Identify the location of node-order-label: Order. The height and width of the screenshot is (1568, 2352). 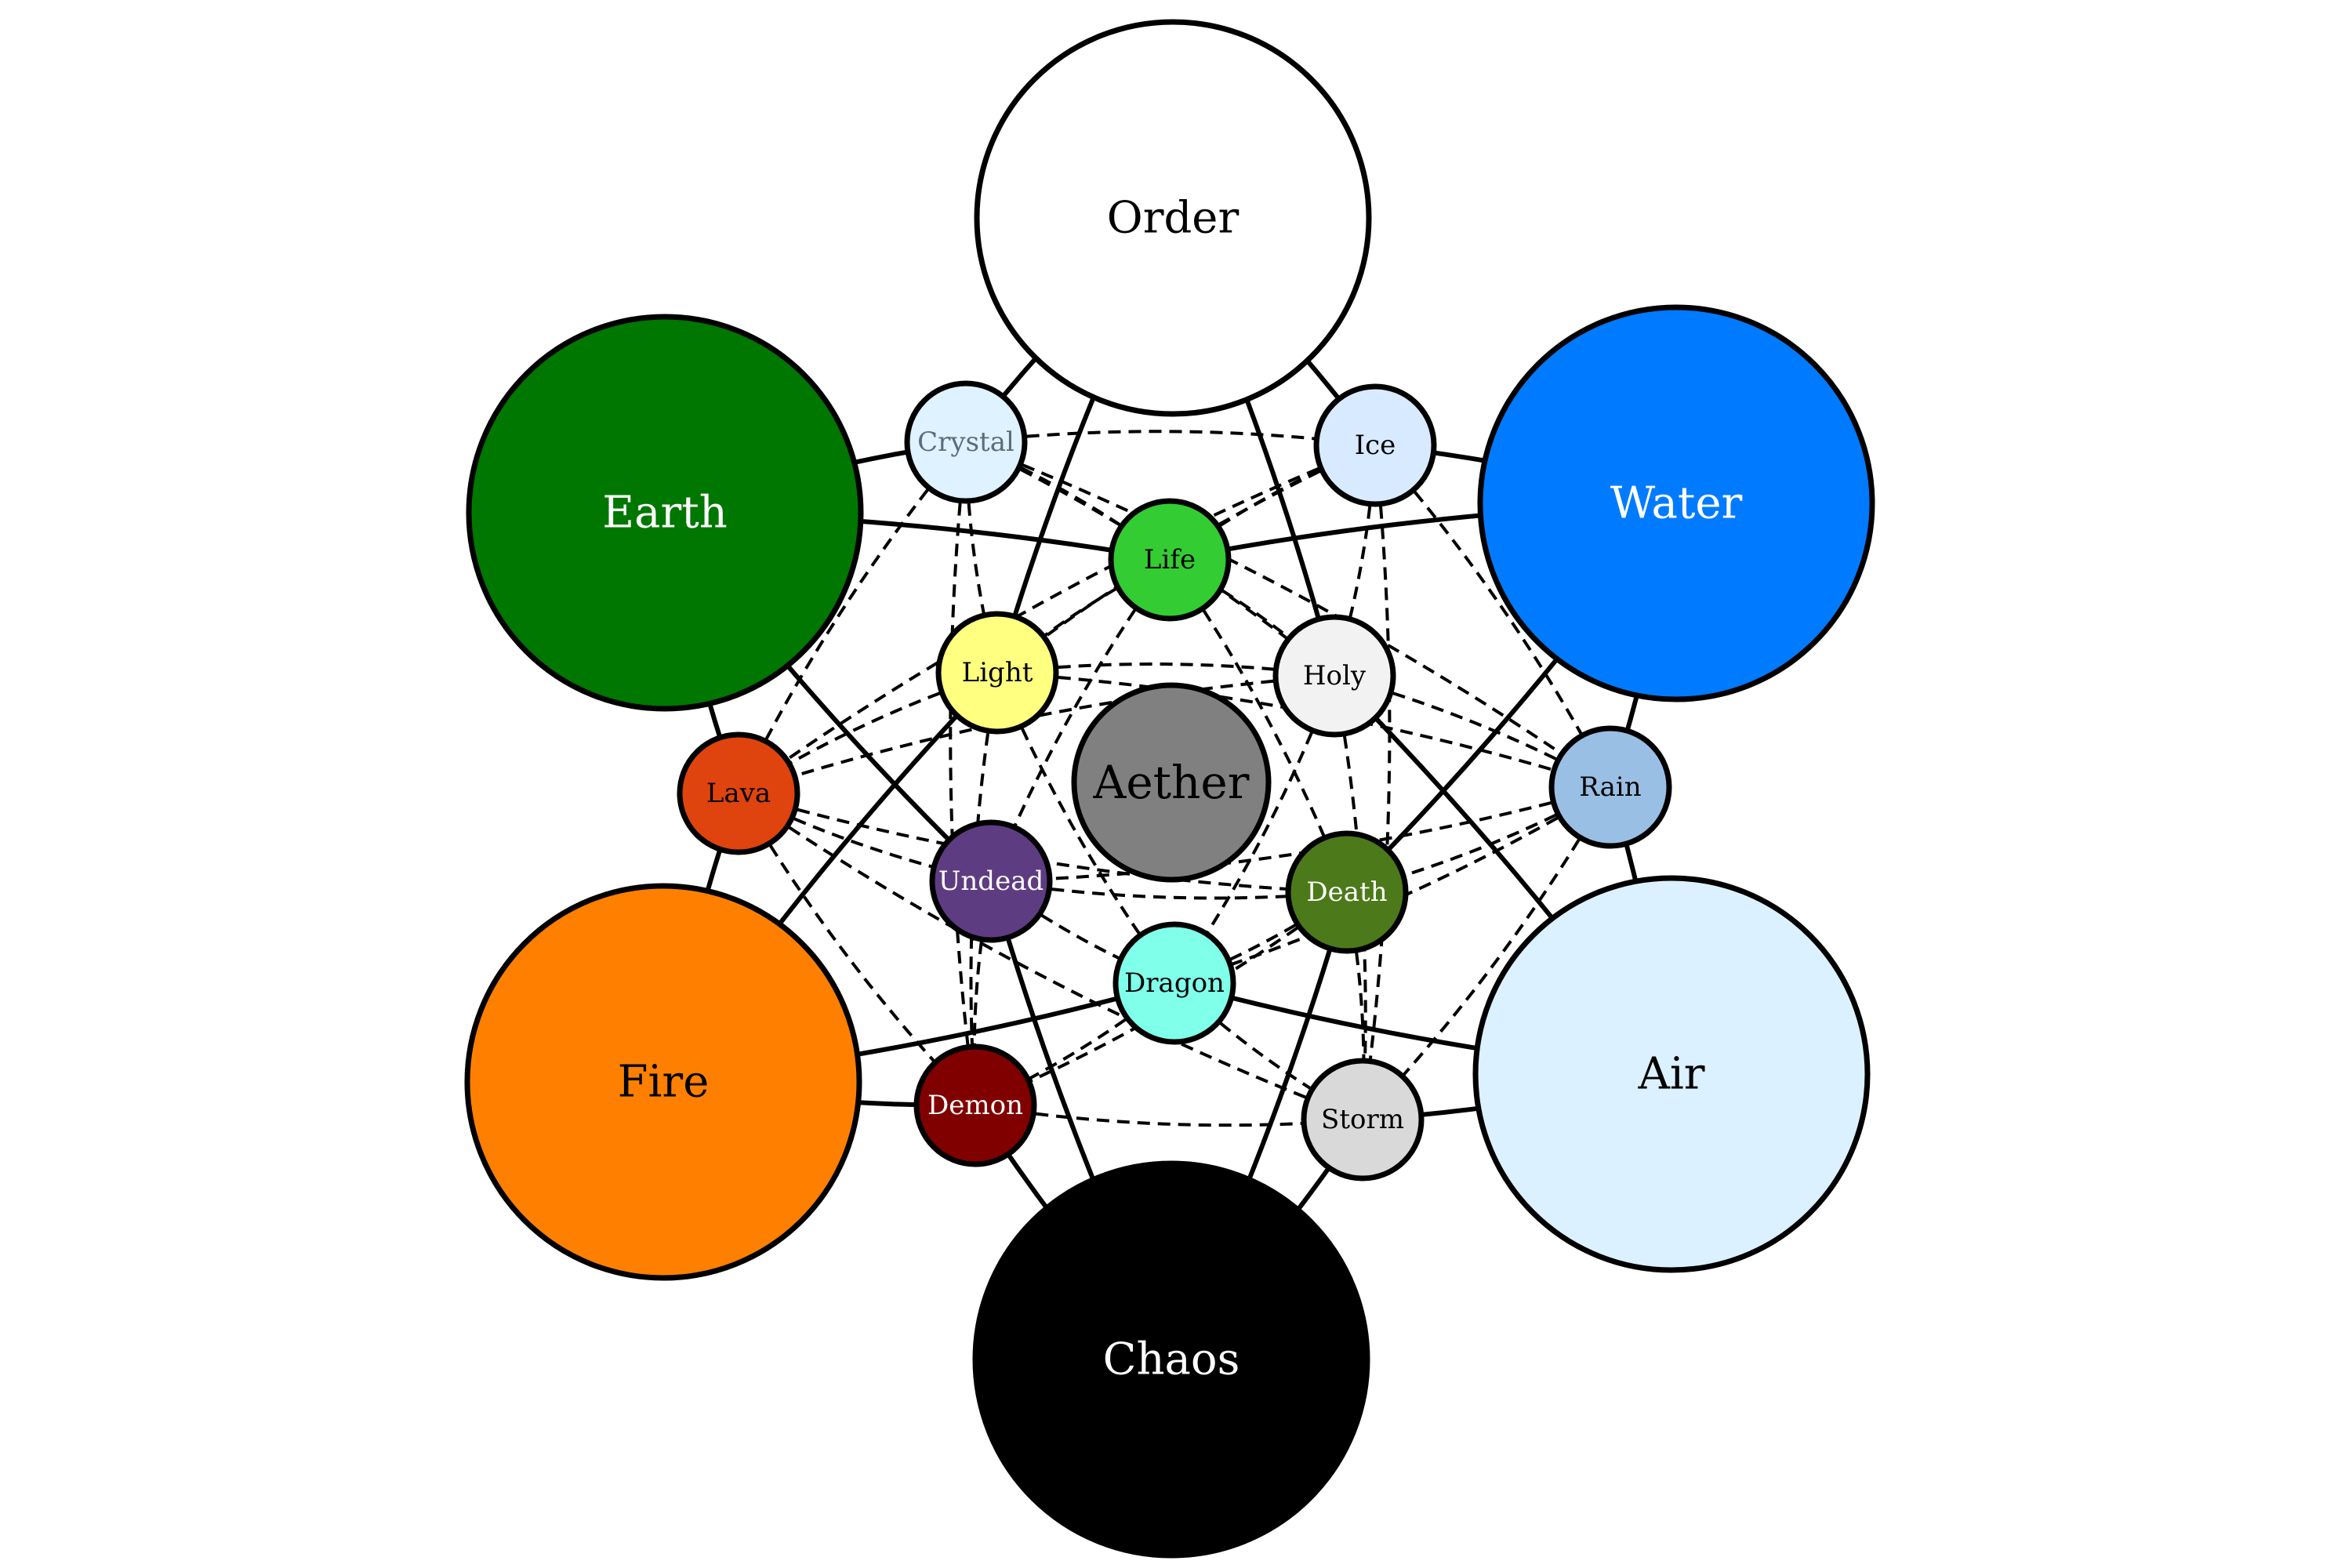
(1173, 219).